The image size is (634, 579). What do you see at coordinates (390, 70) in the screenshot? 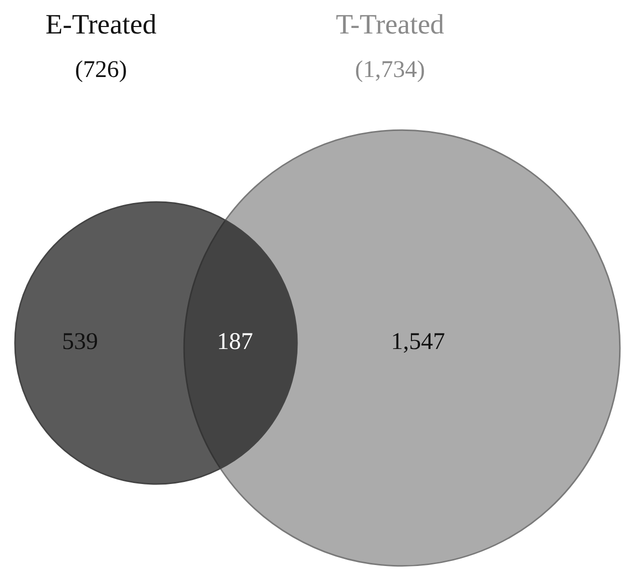
I see `data-label: (1,734)` at bounding box center [390, 70].